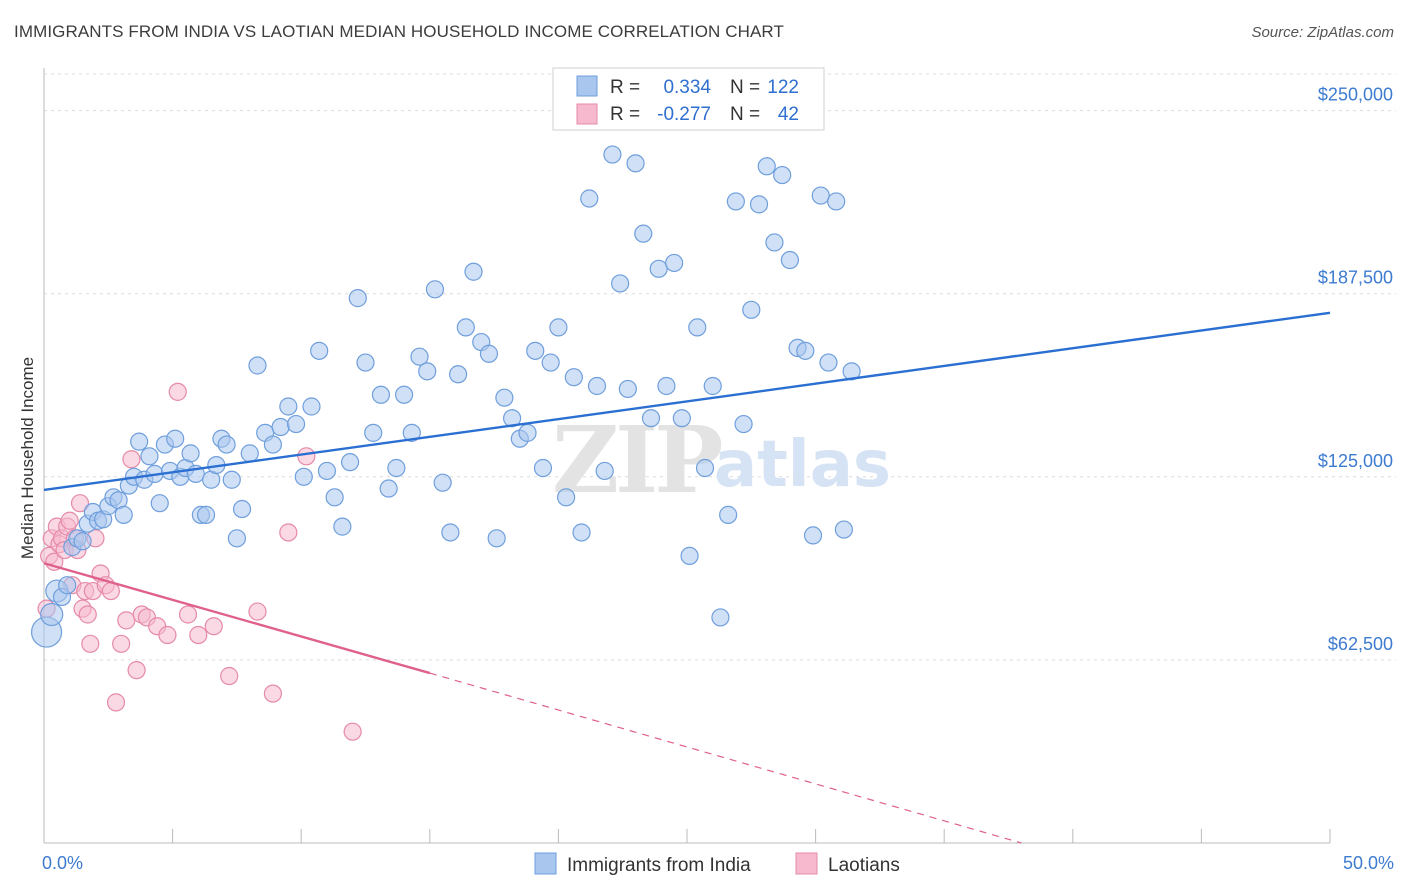 The width and height of the screenshot is (1406, 892). I want to click on legend-r-value-india: 0.334, so click(687, 87).